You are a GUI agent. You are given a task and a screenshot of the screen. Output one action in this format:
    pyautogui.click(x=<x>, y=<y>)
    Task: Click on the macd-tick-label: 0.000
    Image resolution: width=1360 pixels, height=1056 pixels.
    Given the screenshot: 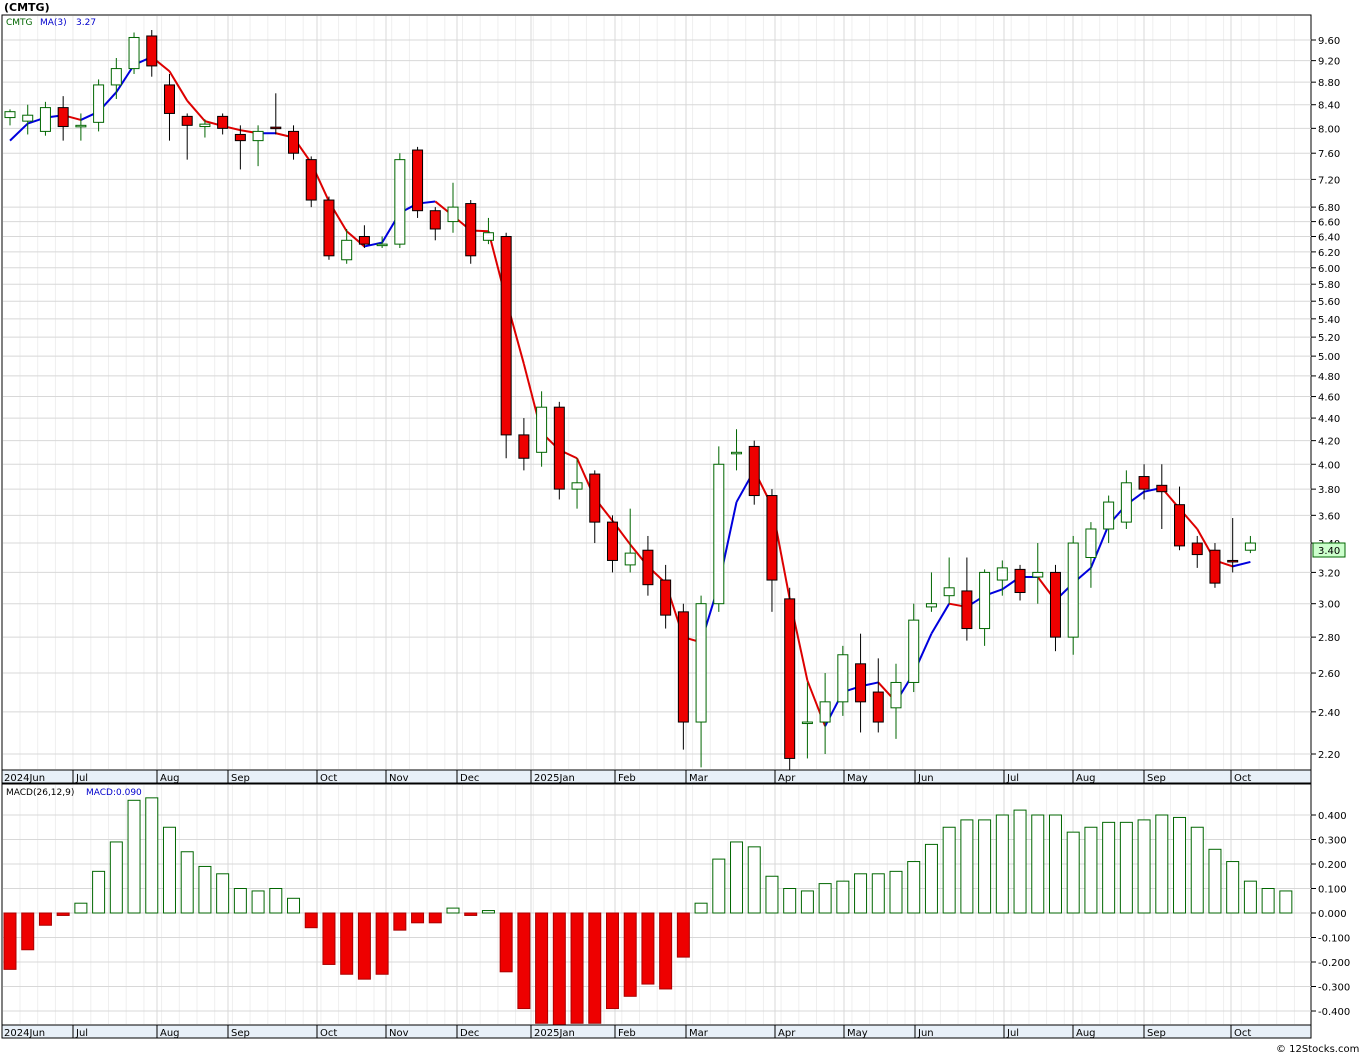 What is the action you would take?
    pyautogui.click(x=1332, y=914)
    